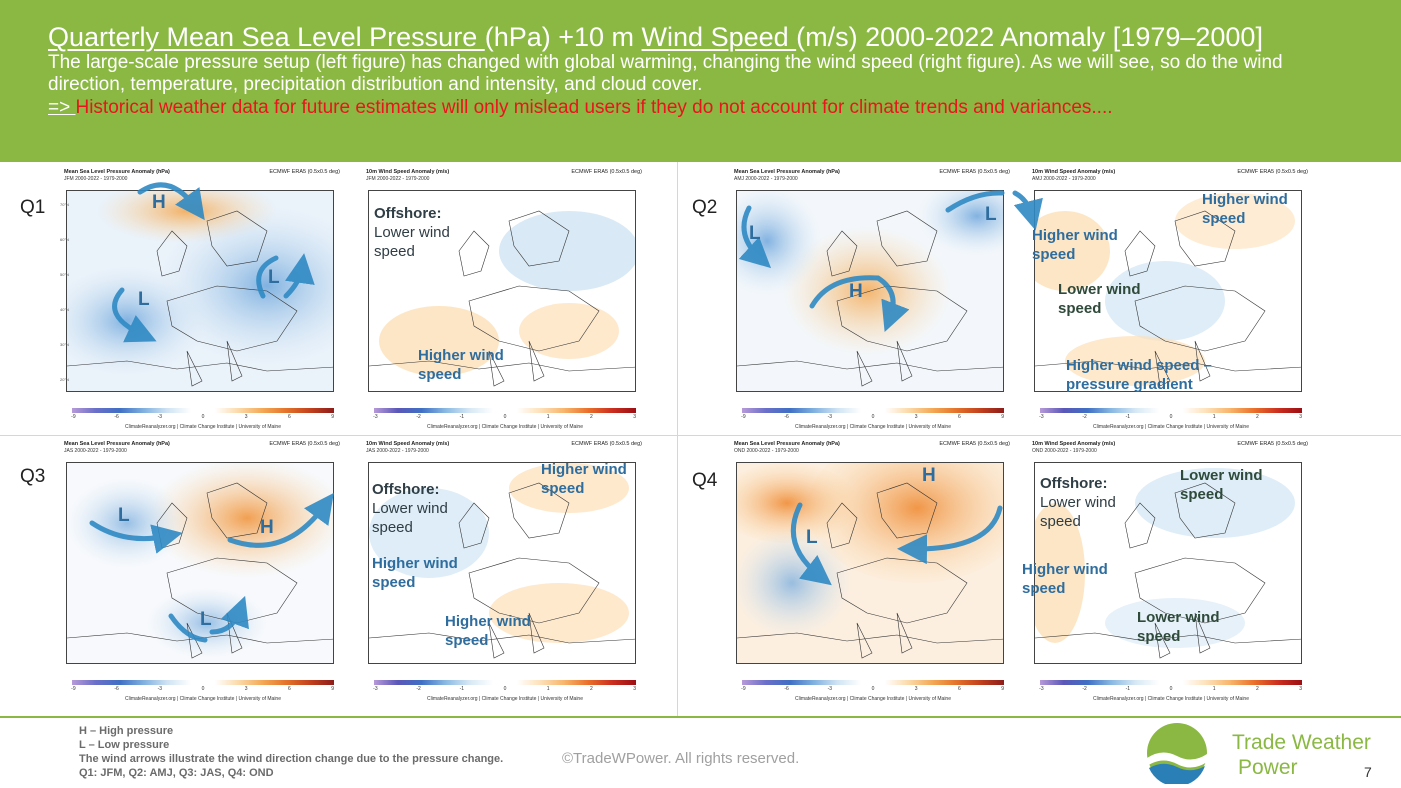 Image resolution: width=1401 pixels, height=788 pixels. Describe the element at coordinates (398, 179) in the screenshot. I see `map-period: JFM 2000-2022 - 1979-2000` at that location.